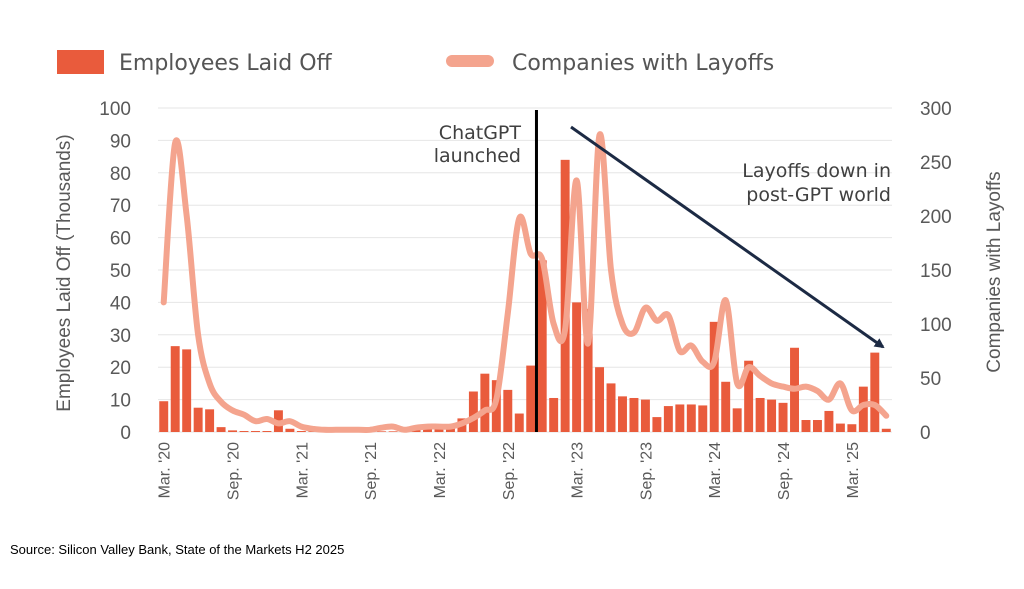 This screenshot has width=1024, height=589. Describe the element at coordinates (930, 379) in the screenshot. I see `right-tick-label: 50` at that location.